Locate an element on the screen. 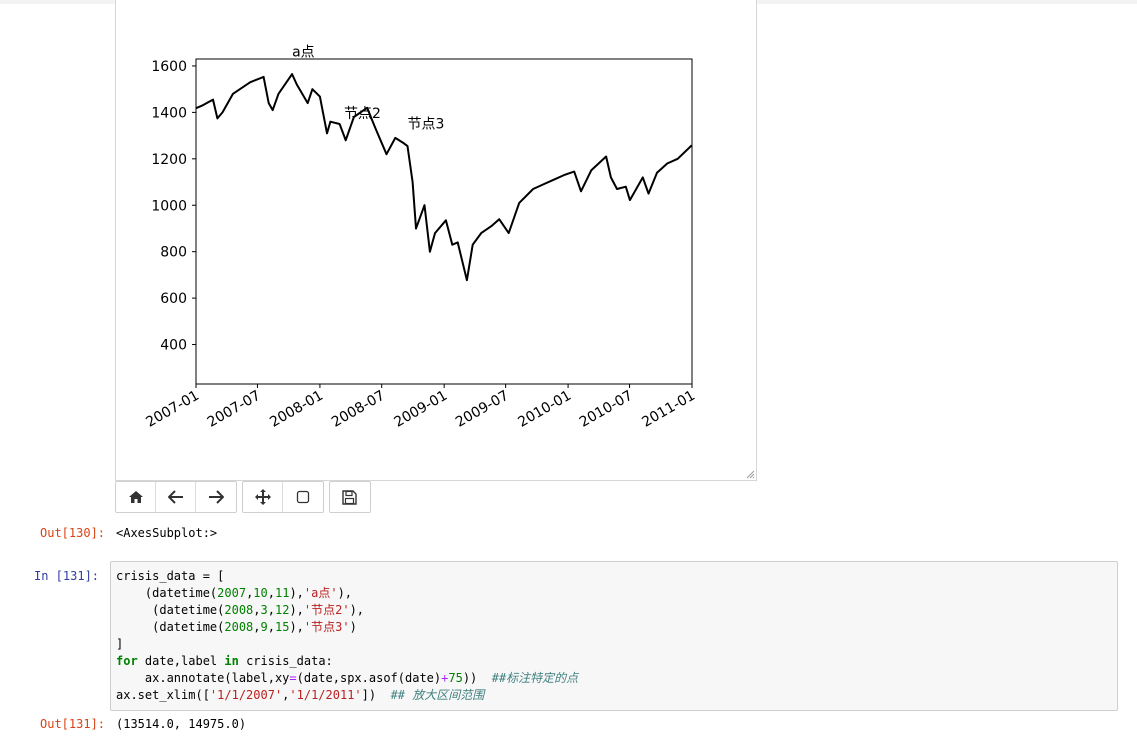 The image size is (1137, 745). x-tick-label: 2009-07 is located at coordinates (482, 409).